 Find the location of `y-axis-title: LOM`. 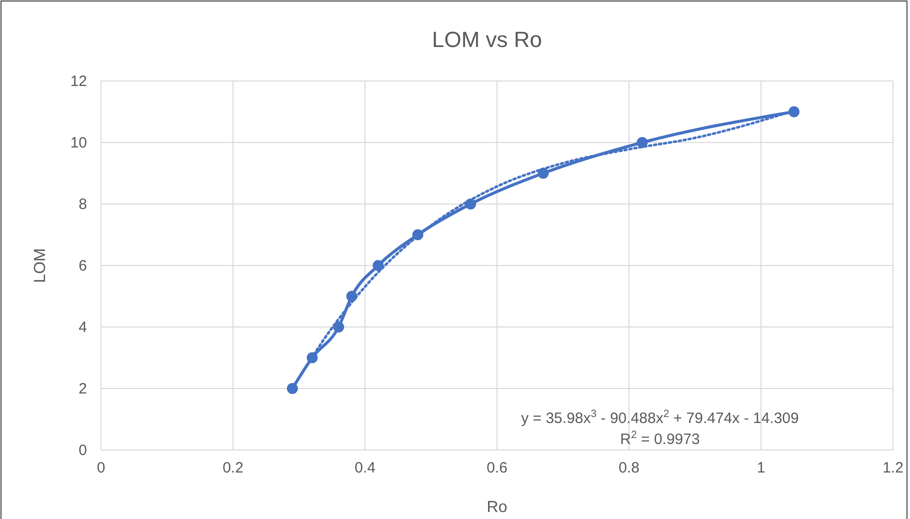

y-axis-title: LOM is located at coordinates (40, 265).